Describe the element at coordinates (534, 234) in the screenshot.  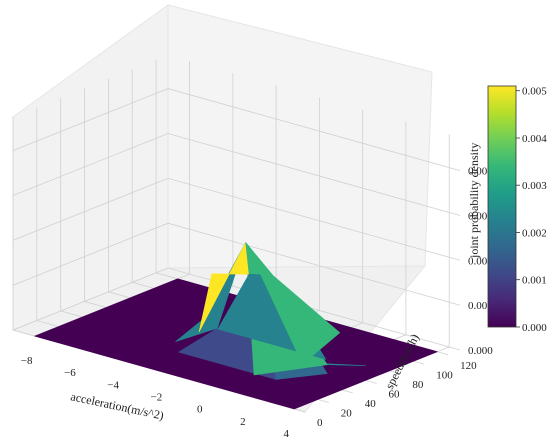
I see `colorbar-tick-label: 0.002` at that location.